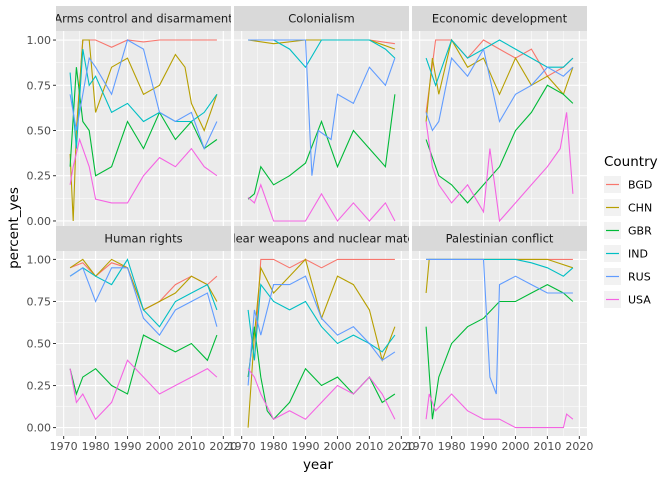  What do you see at coordinates (631, 162) in the screenshot?
I see `legend-title: Country` at bounding box center [631, 162].